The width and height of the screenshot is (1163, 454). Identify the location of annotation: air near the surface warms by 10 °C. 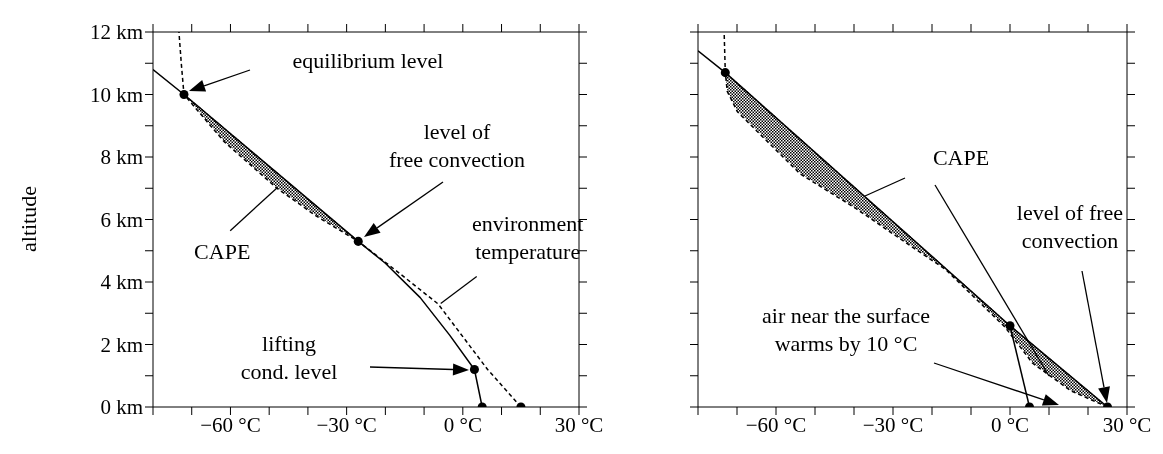
(846, 329).